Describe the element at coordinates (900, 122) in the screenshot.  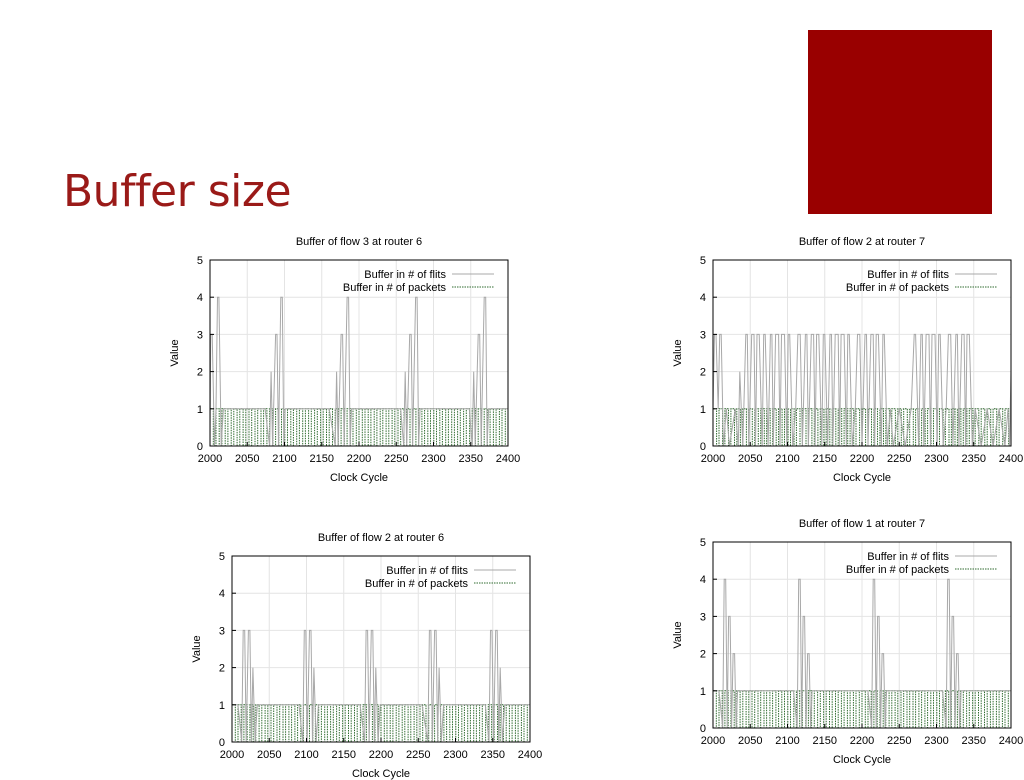
I see `accent-square` at that location.